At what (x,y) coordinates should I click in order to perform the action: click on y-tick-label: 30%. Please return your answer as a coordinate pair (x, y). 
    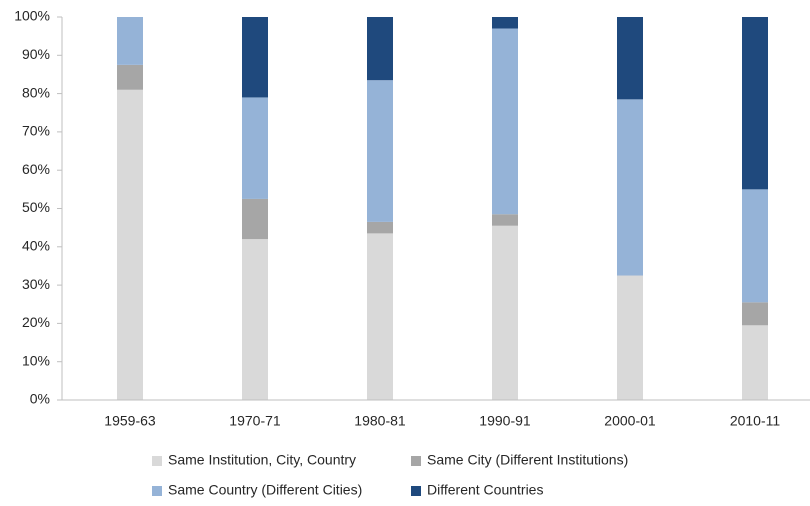
    Looking at the image, I should click on (36, 284).